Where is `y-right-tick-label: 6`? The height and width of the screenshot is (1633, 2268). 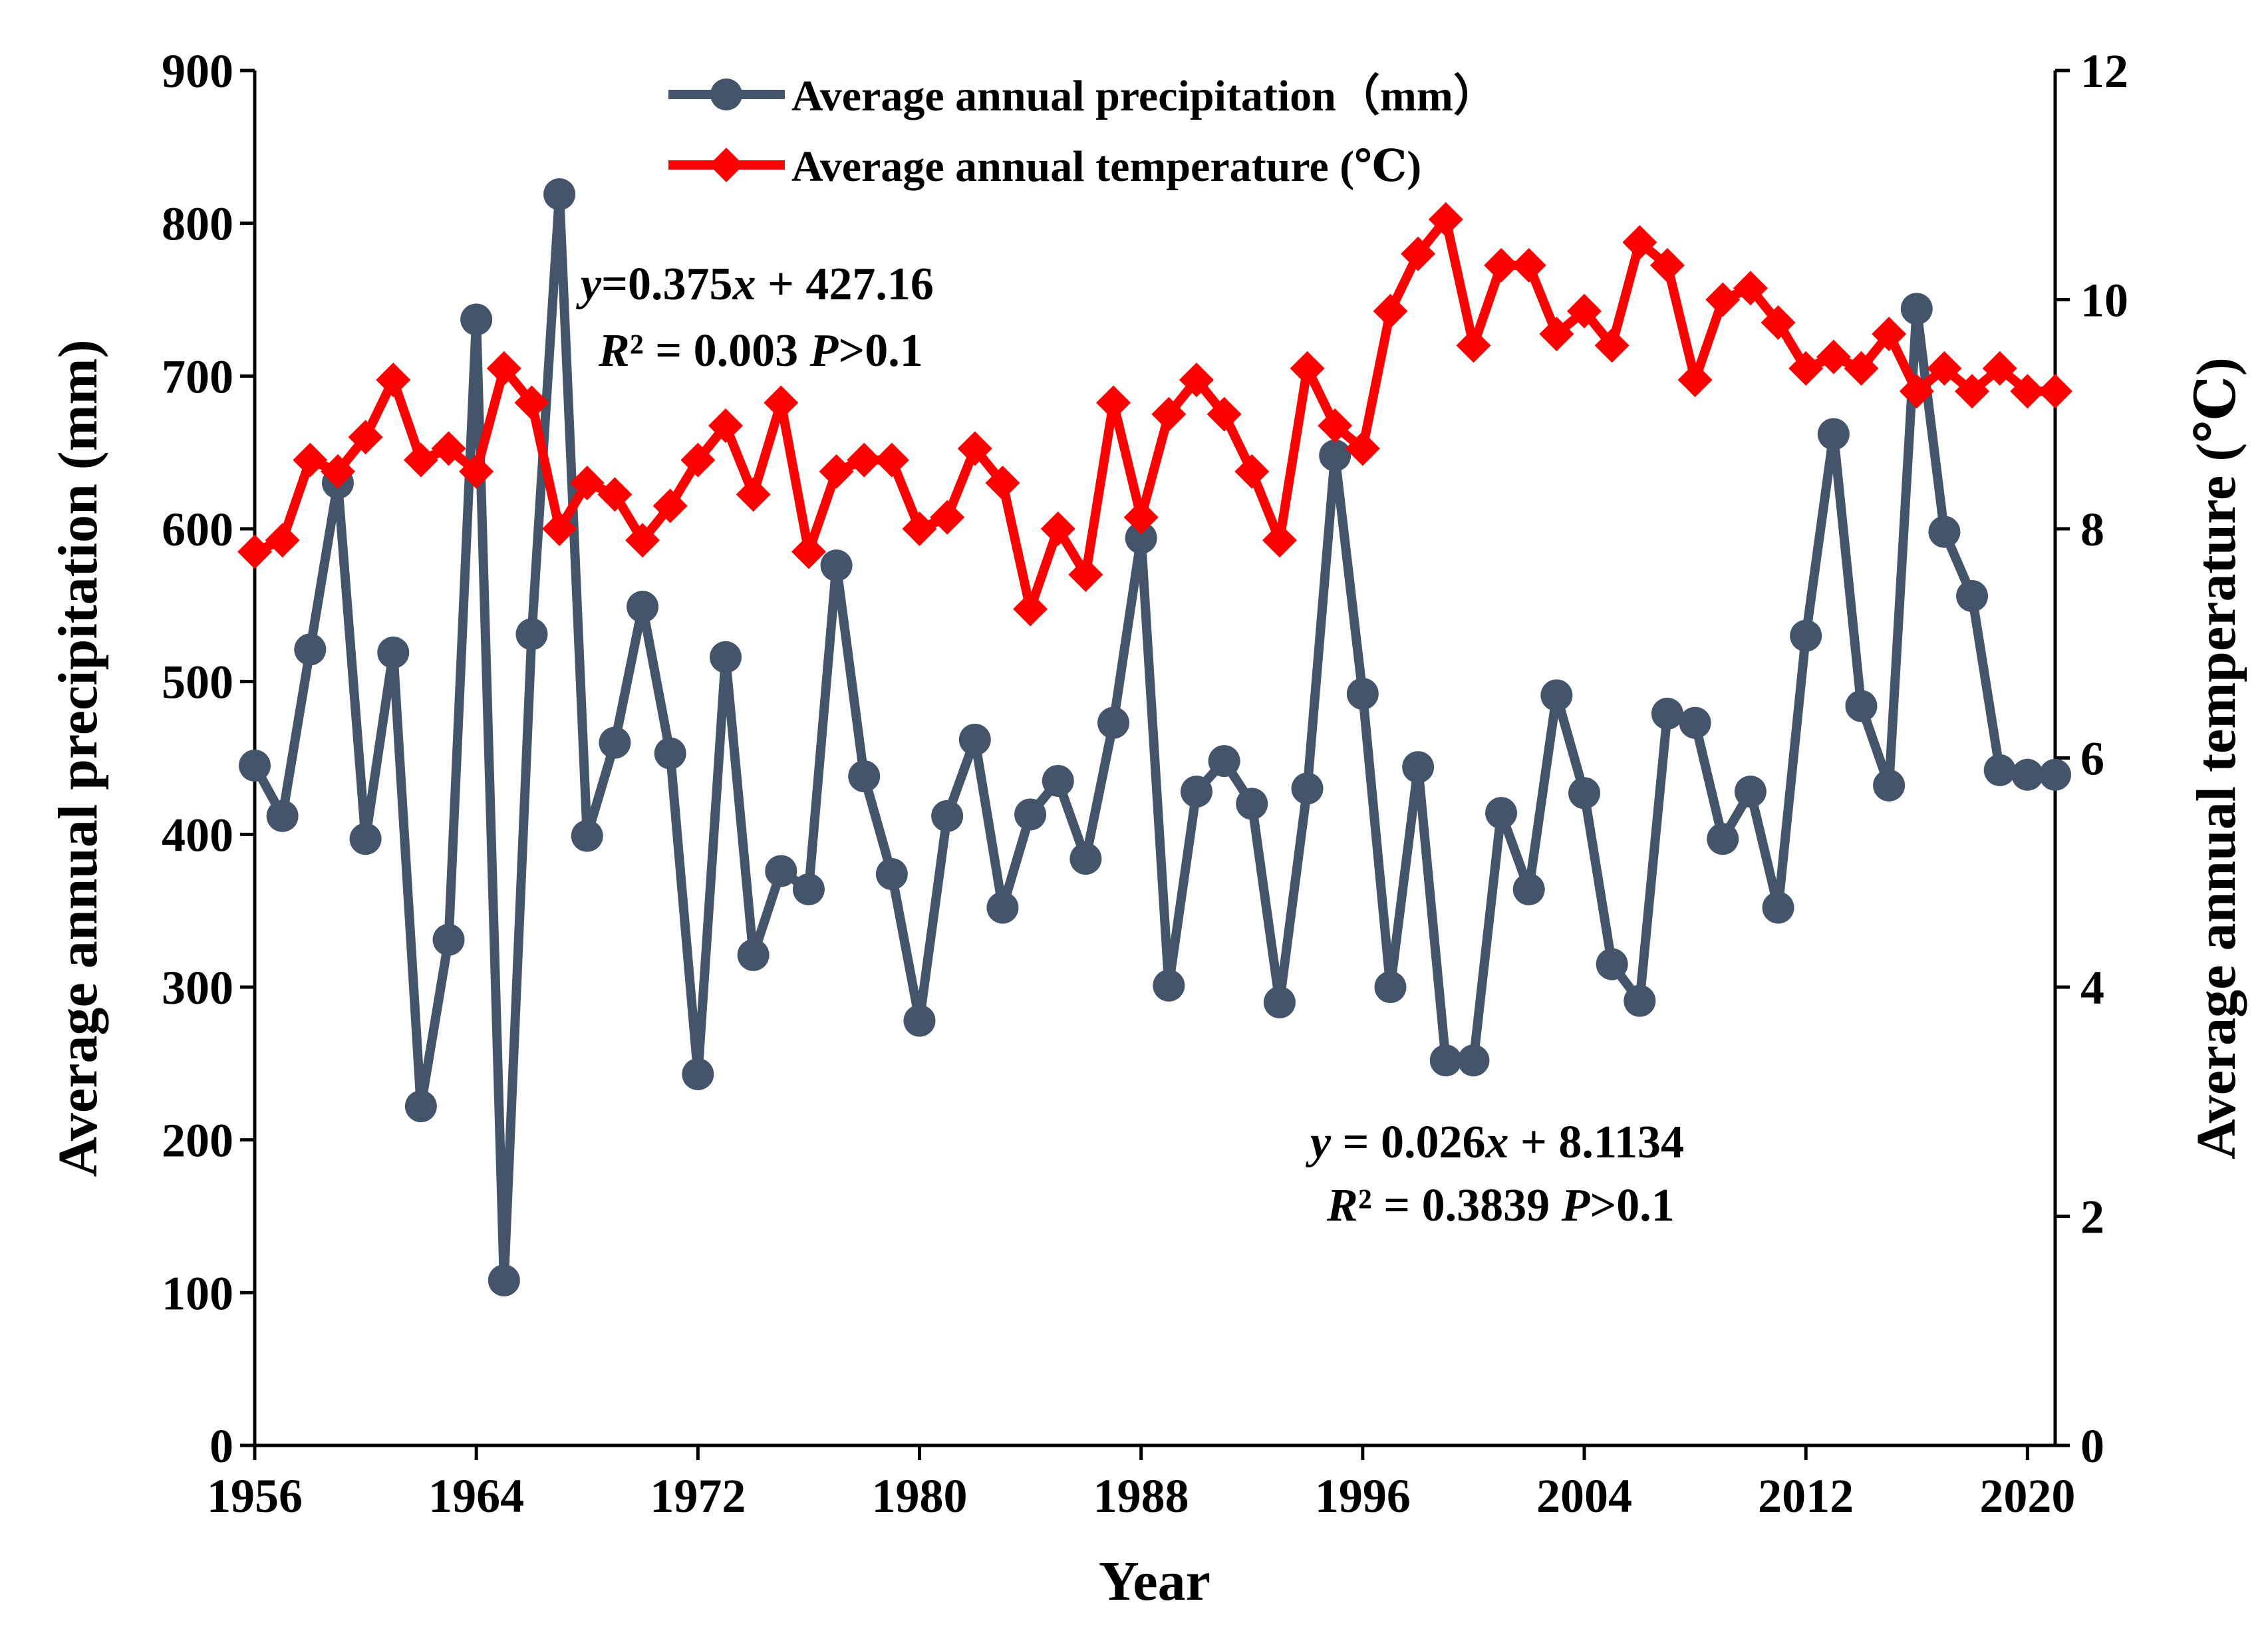
y-right-tick-label: 6 is located at coordinates (2092, 759).